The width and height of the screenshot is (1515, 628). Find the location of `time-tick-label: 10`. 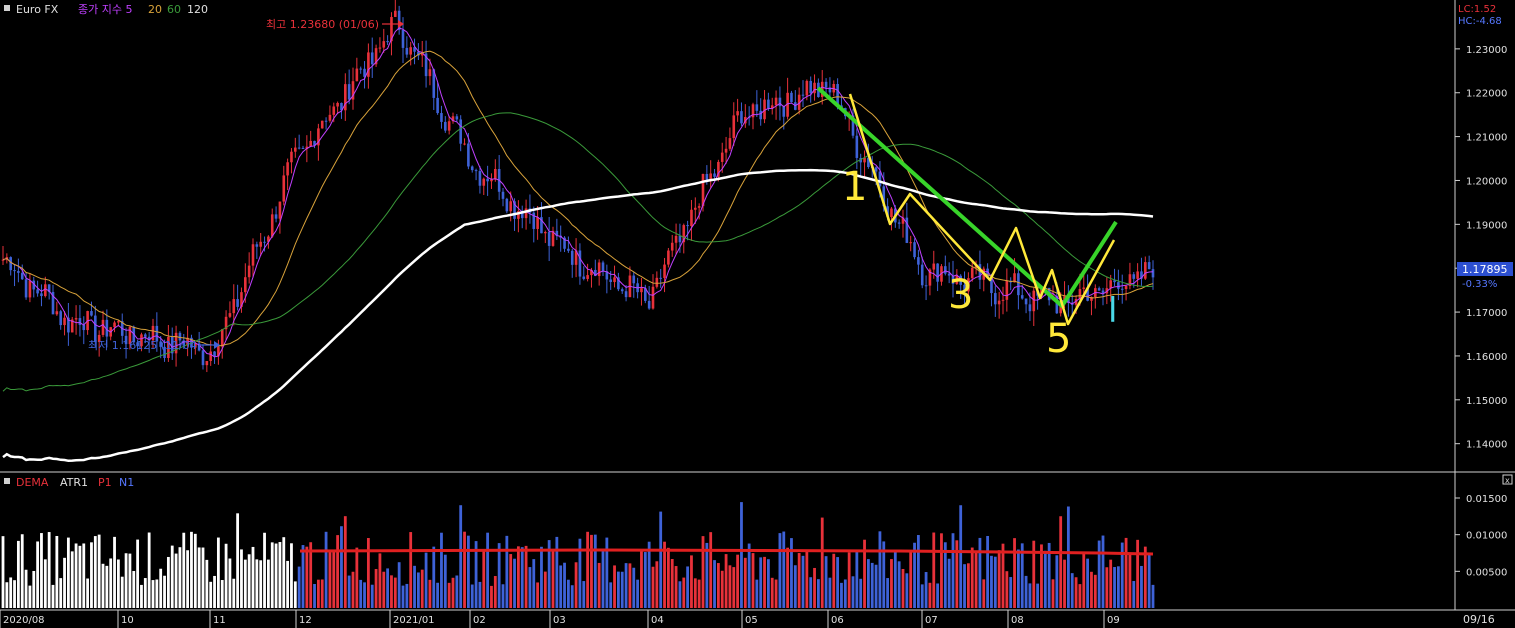

time-tick-label: 10 is located at coordinates (127, 620).